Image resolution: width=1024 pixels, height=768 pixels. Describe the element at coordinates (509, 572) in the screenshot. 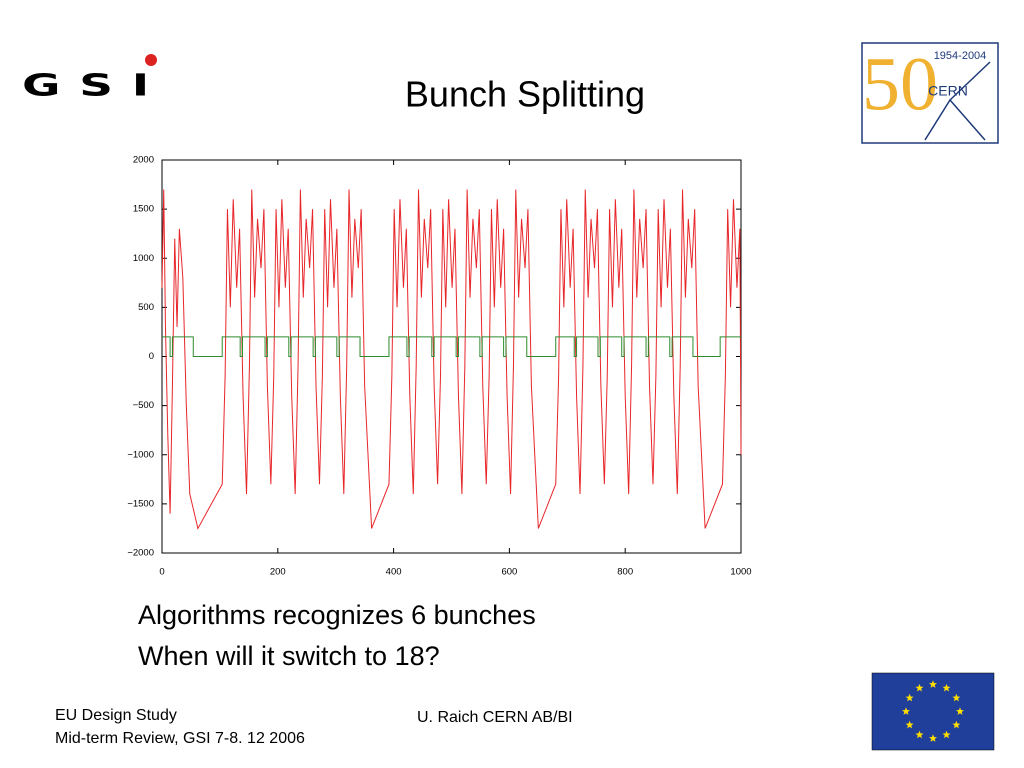

I see `x-tick-label: 600` at that location.